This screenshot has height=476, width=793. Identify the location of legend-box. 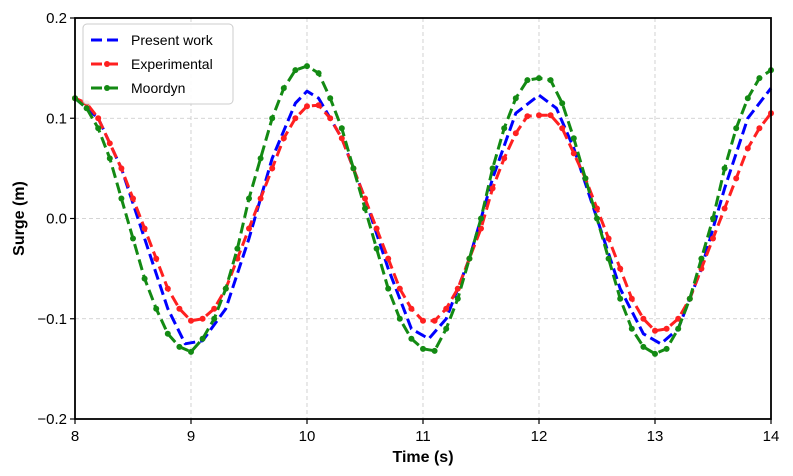
(158, 64).